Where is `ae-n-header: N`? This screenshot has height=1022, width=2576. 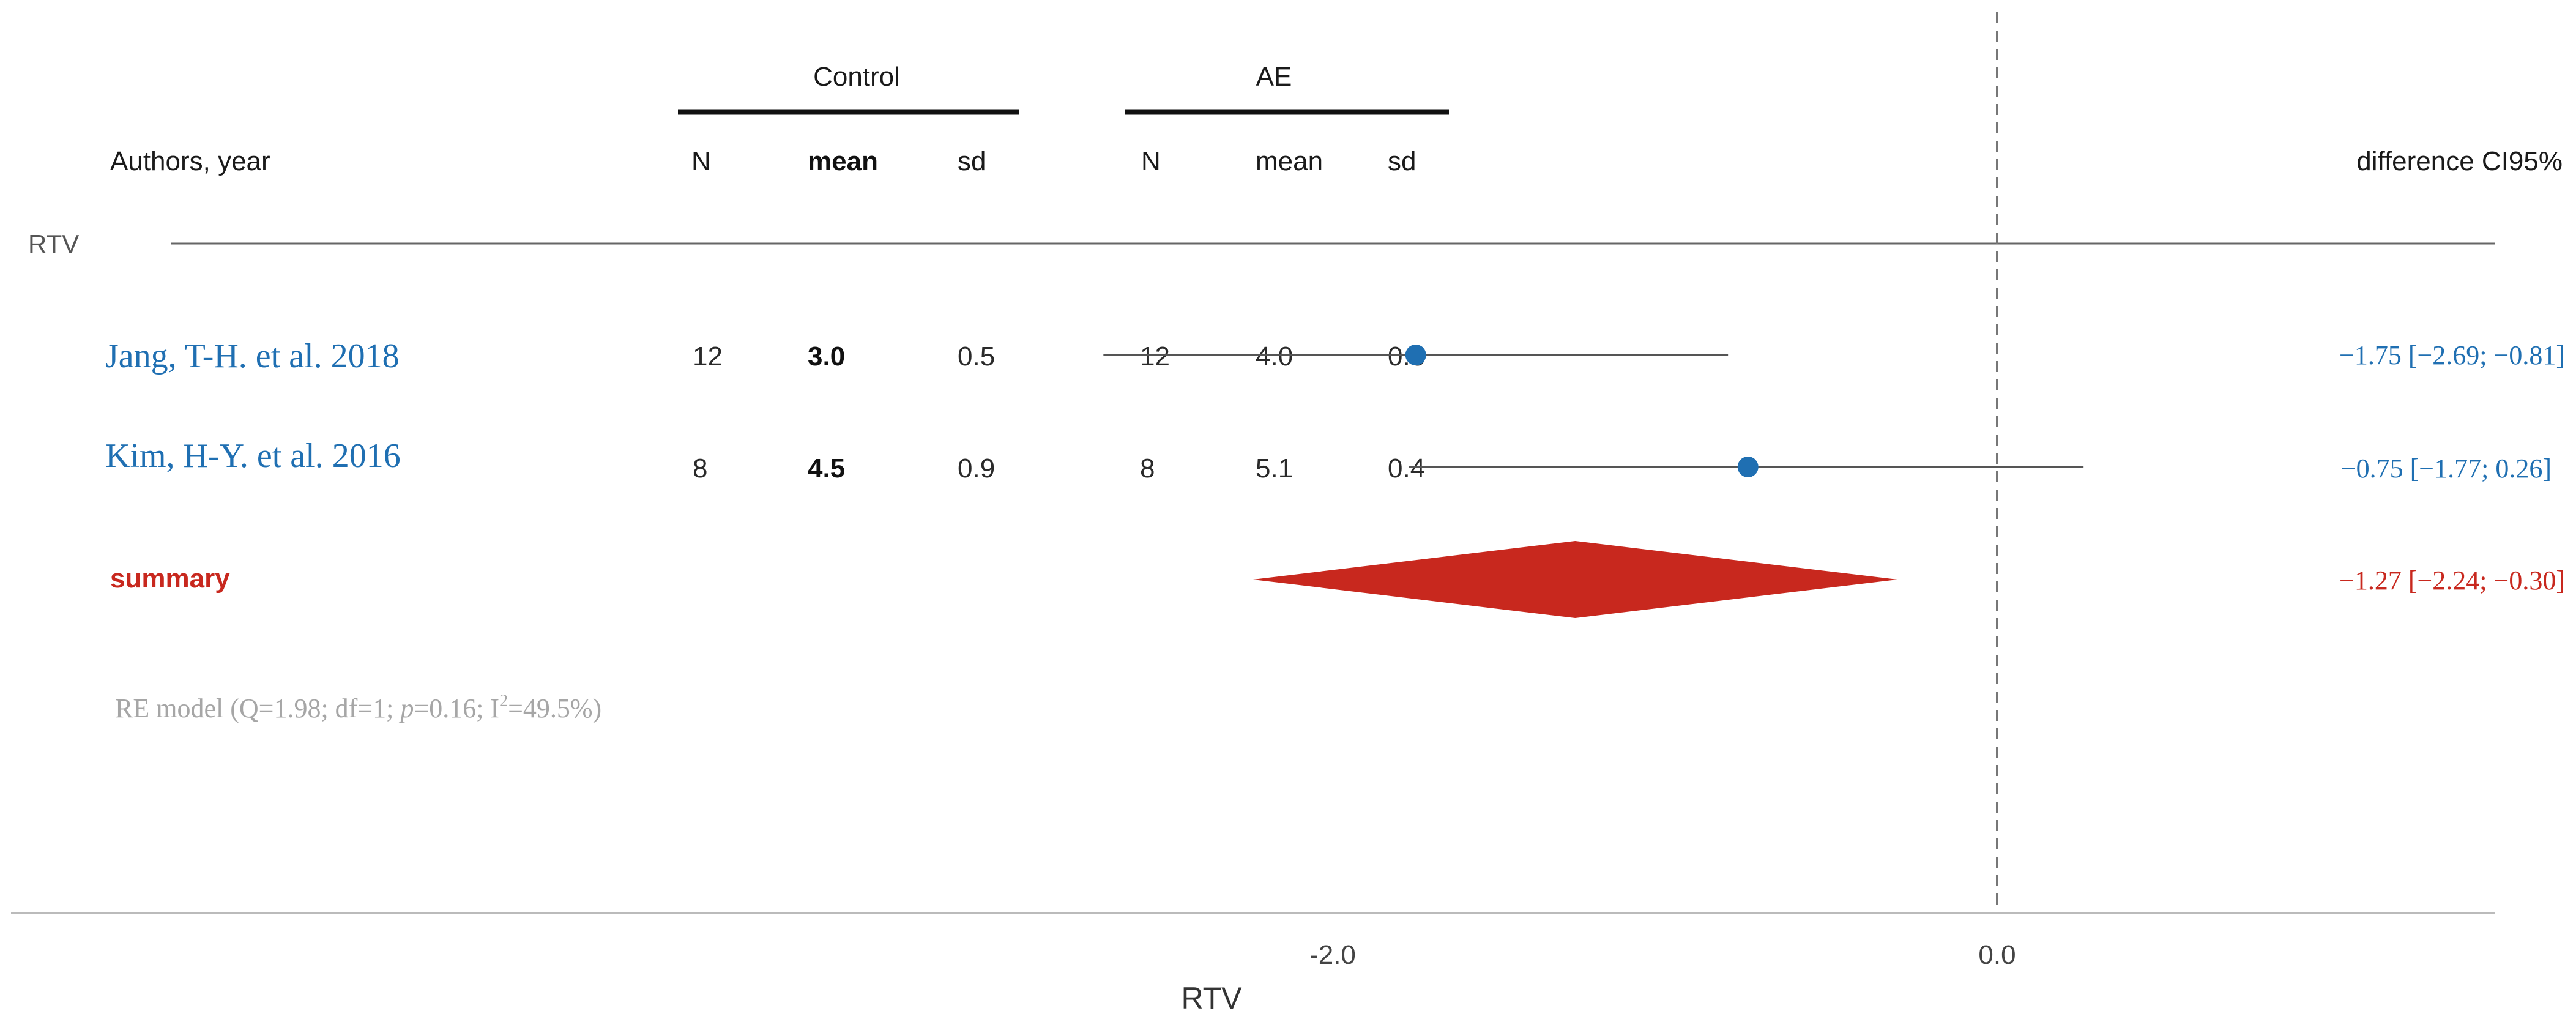
ae-n-header: N is located at coordinates (1151, 161).